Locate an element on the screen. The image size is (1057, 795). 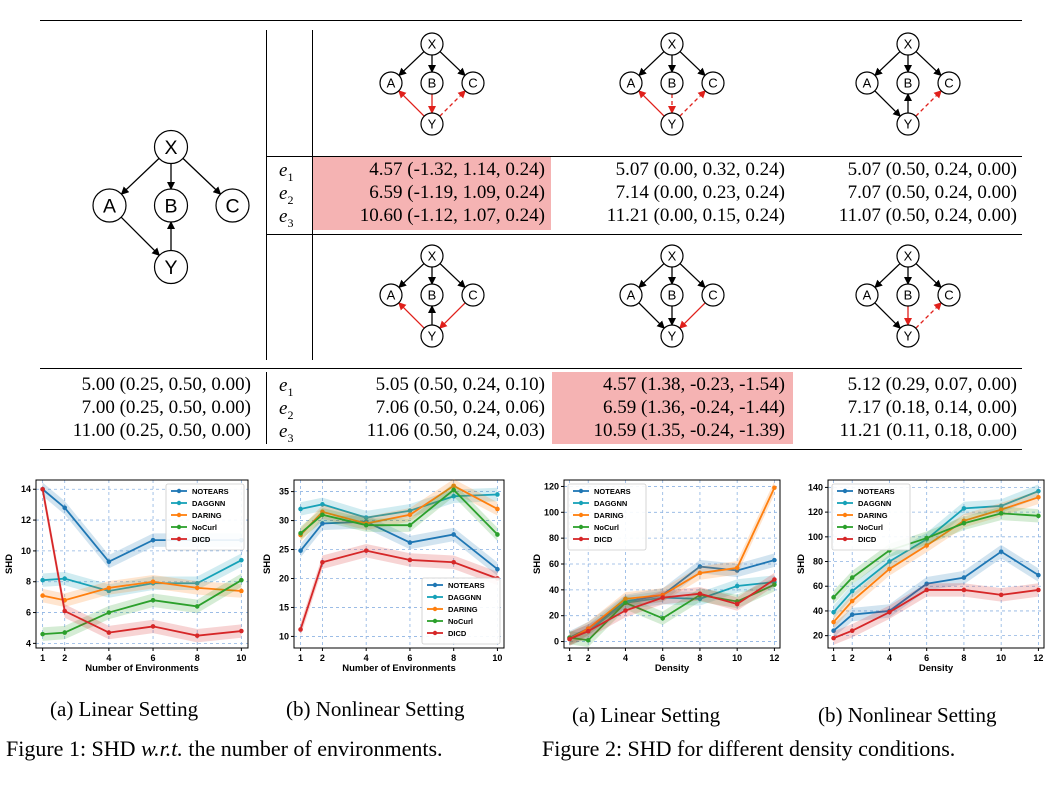
y-tick-label: 0 is located at coordinates (556, 642).